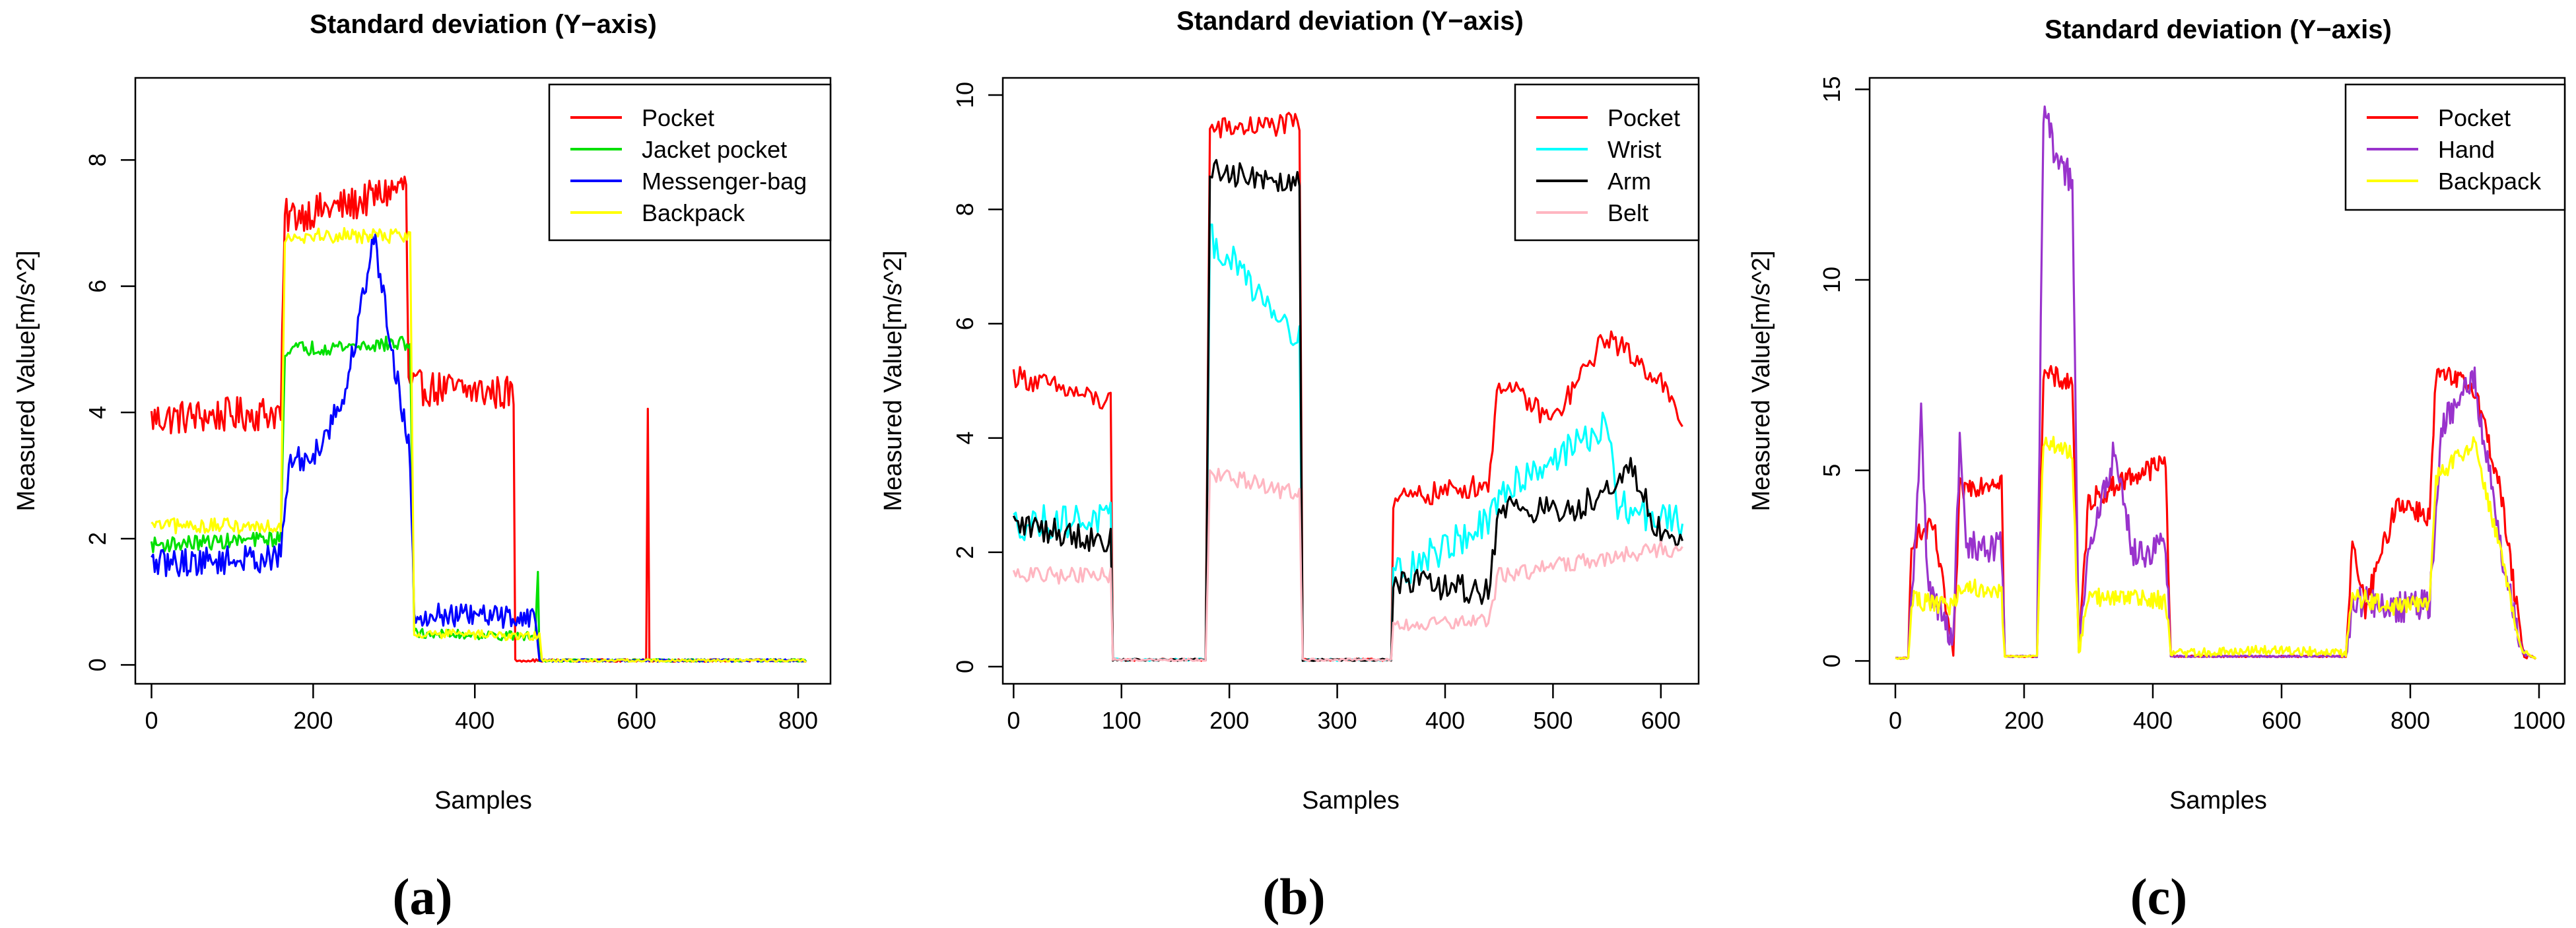  Describe the element at coordinates (1553, 720) in the screenshot. I see `x-tick-label: 500` at that location.